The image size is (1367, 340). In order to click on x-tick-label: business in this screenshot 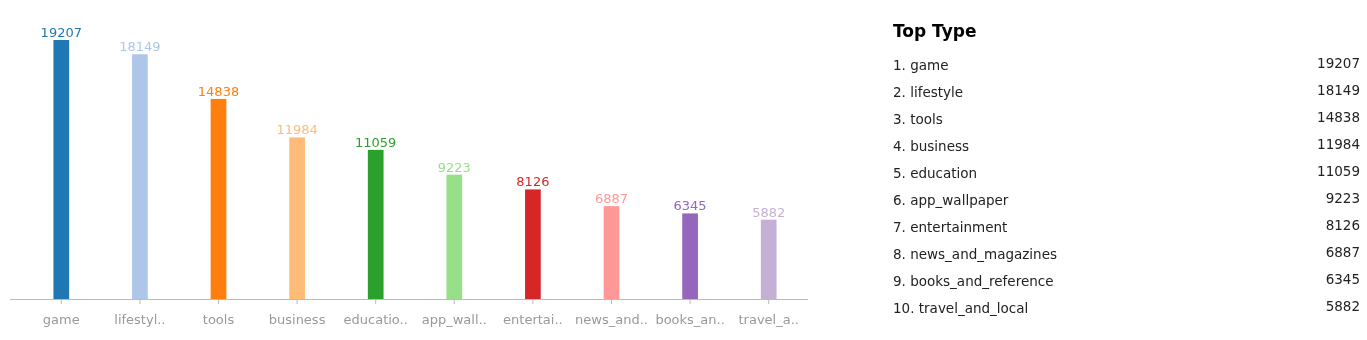, I will do `click(297, 319)`.